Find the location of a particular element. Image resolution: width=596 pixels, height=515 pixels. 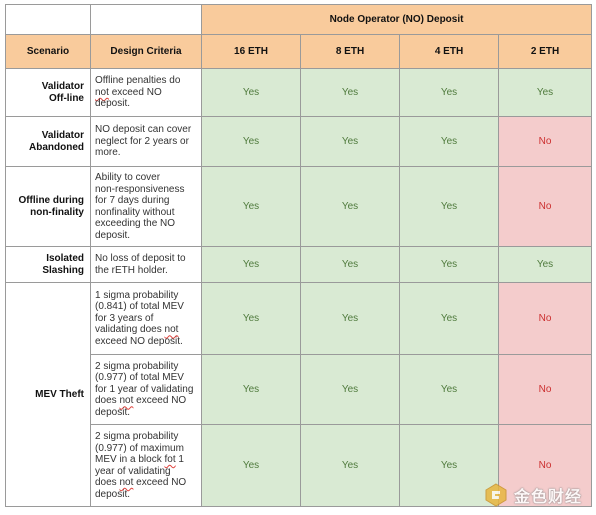

criteria-line: No loss of deposit to is located at coordinates (140, 258).